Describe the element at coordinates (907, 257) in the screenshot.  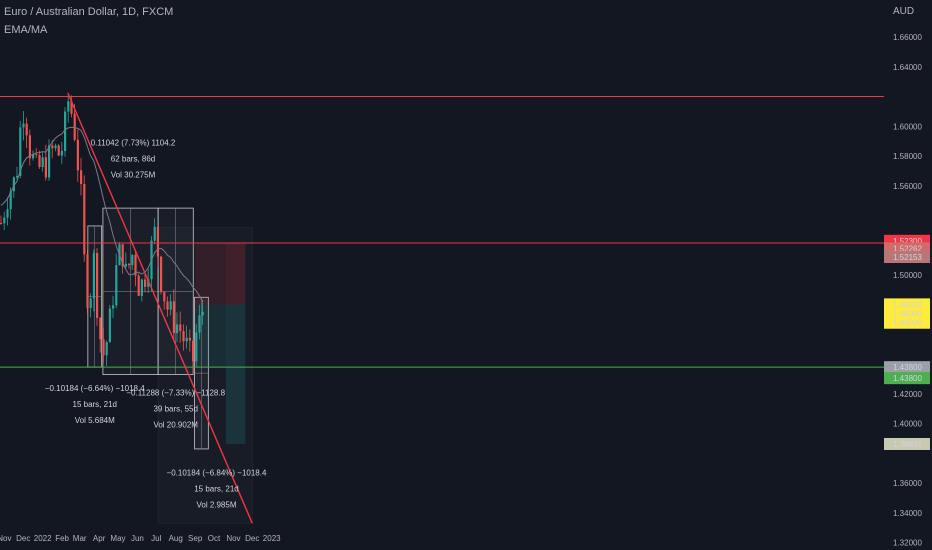
I see `price-label: 1.52153` at that location.